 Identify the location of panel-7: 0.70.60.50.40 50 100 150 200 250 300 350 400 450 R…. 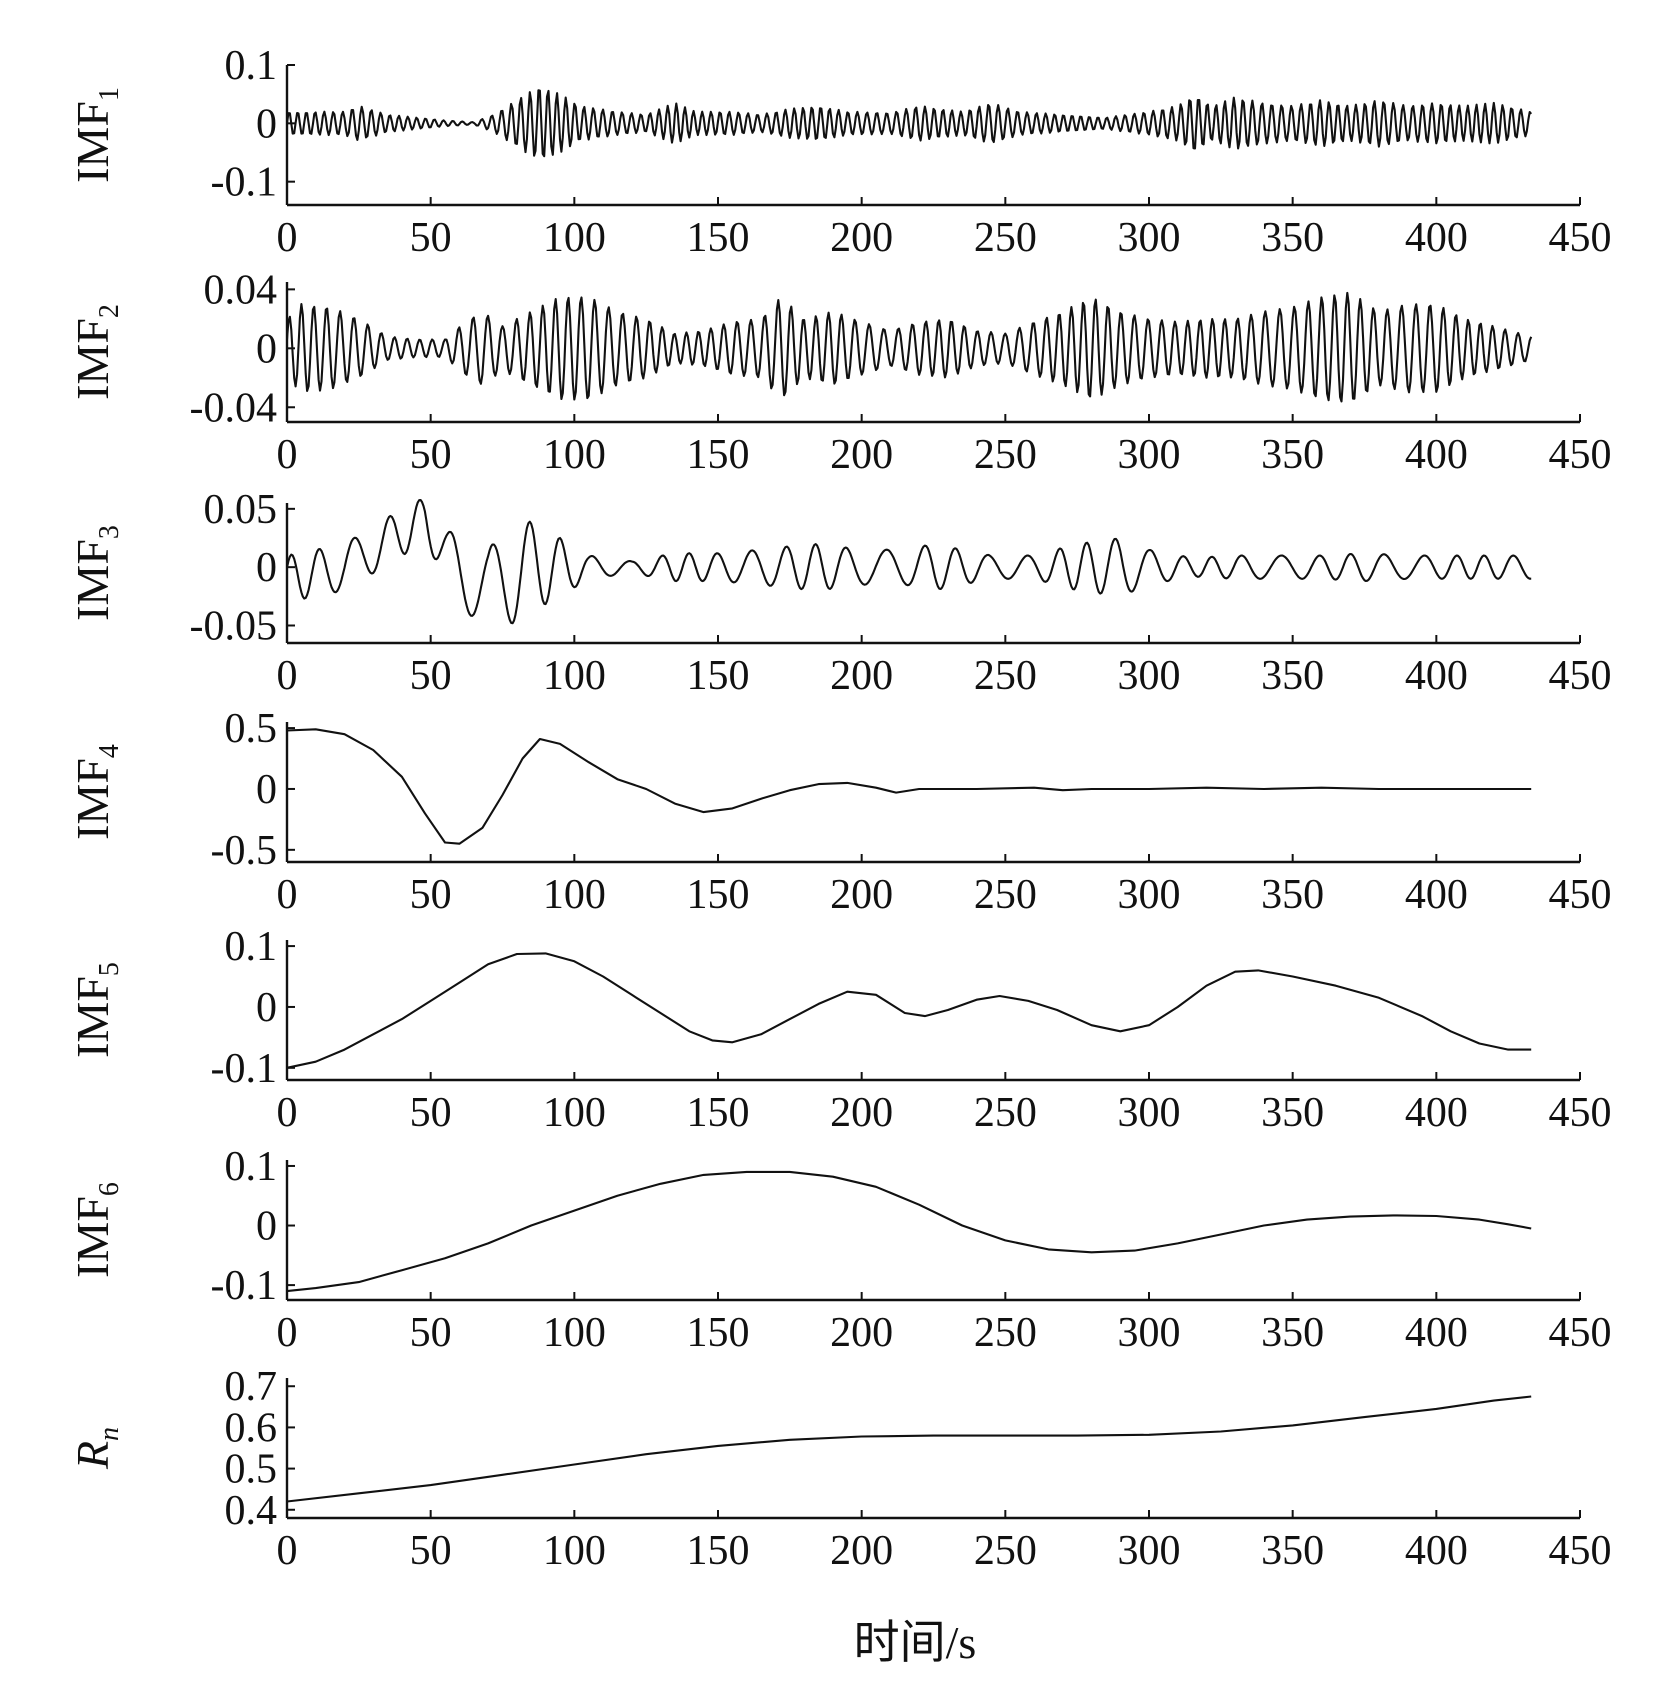
(839, 1469).